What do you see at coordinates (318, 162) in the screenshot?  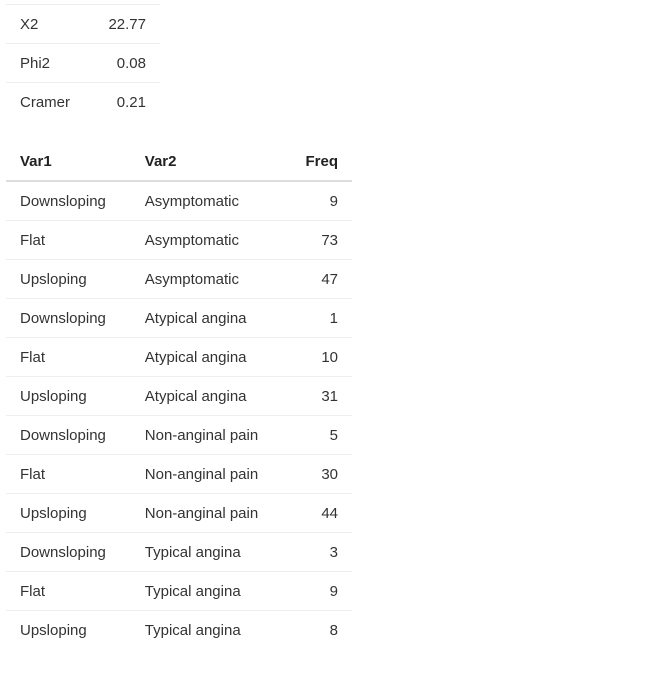 I see `column-header-freq: Freq` at bounding box center [318, 162].